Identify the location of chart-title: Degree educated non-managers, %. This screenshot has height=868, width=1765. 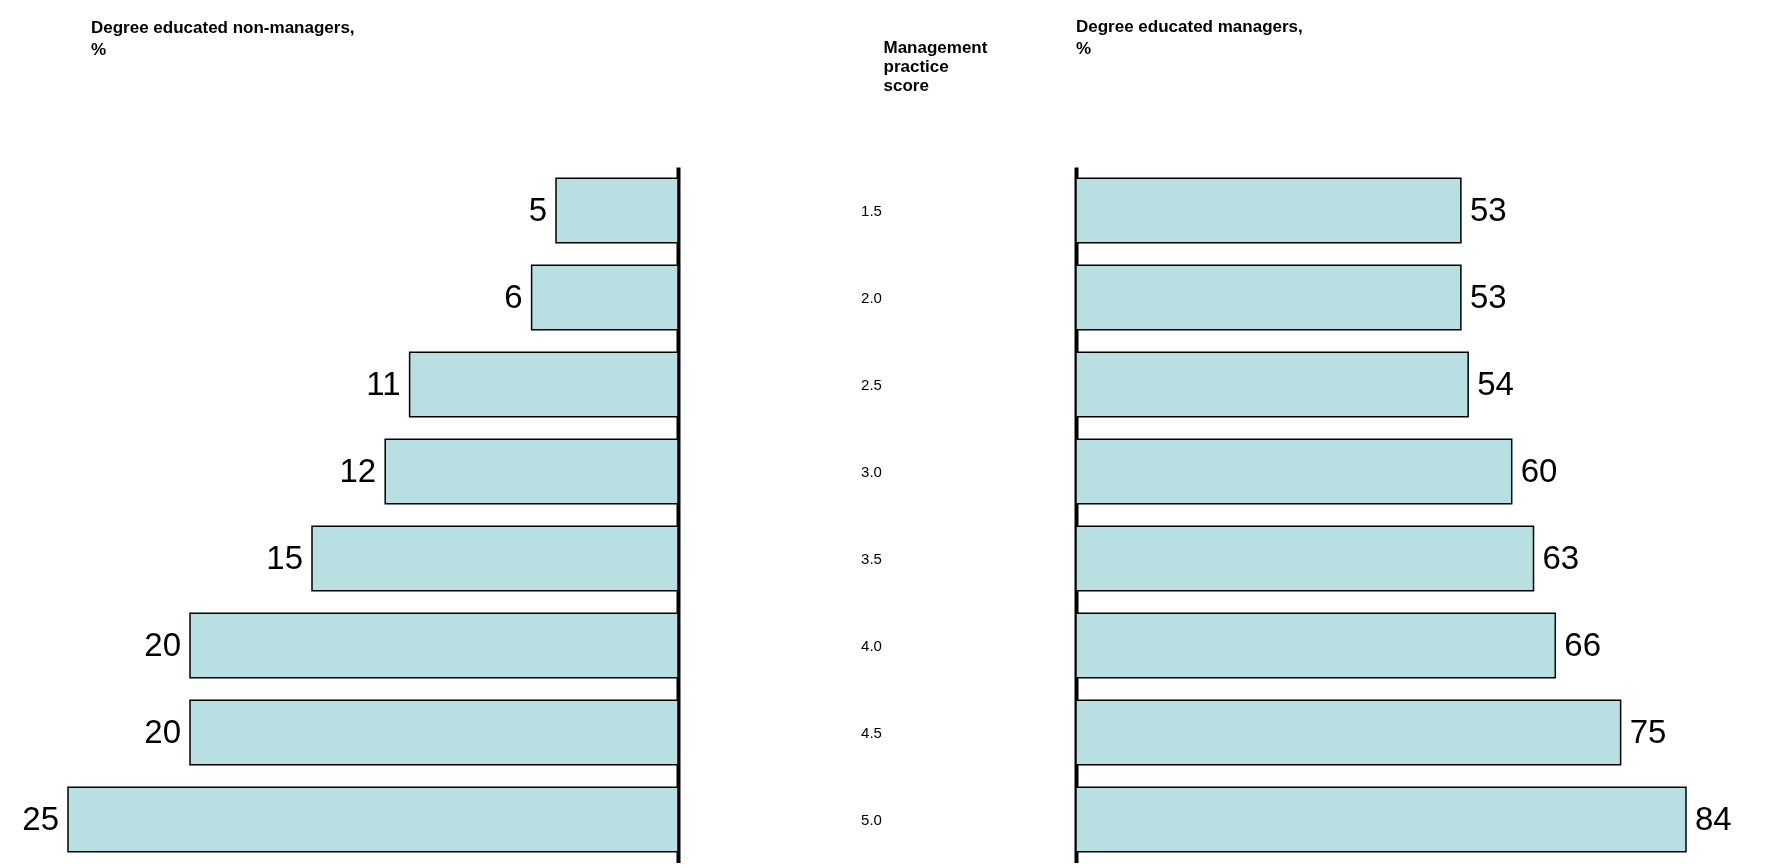
(223, 38).